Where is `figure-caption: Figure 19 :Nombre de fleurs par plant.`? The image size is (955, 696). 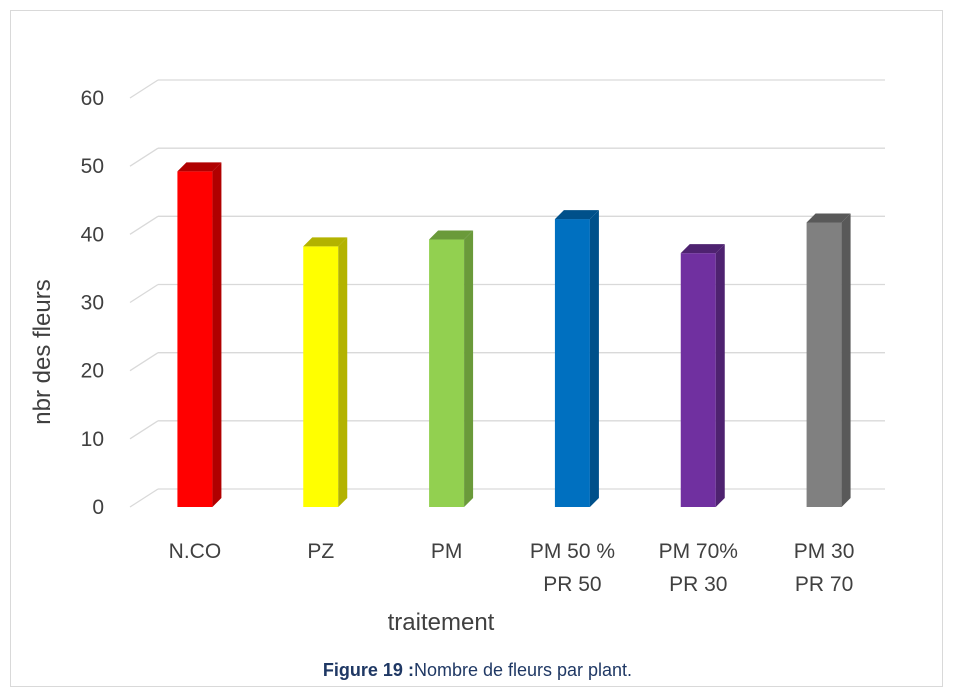 figure-caption: Figure 19 :Nombre de fleurs par plant. is located at coordinates (477, 670).